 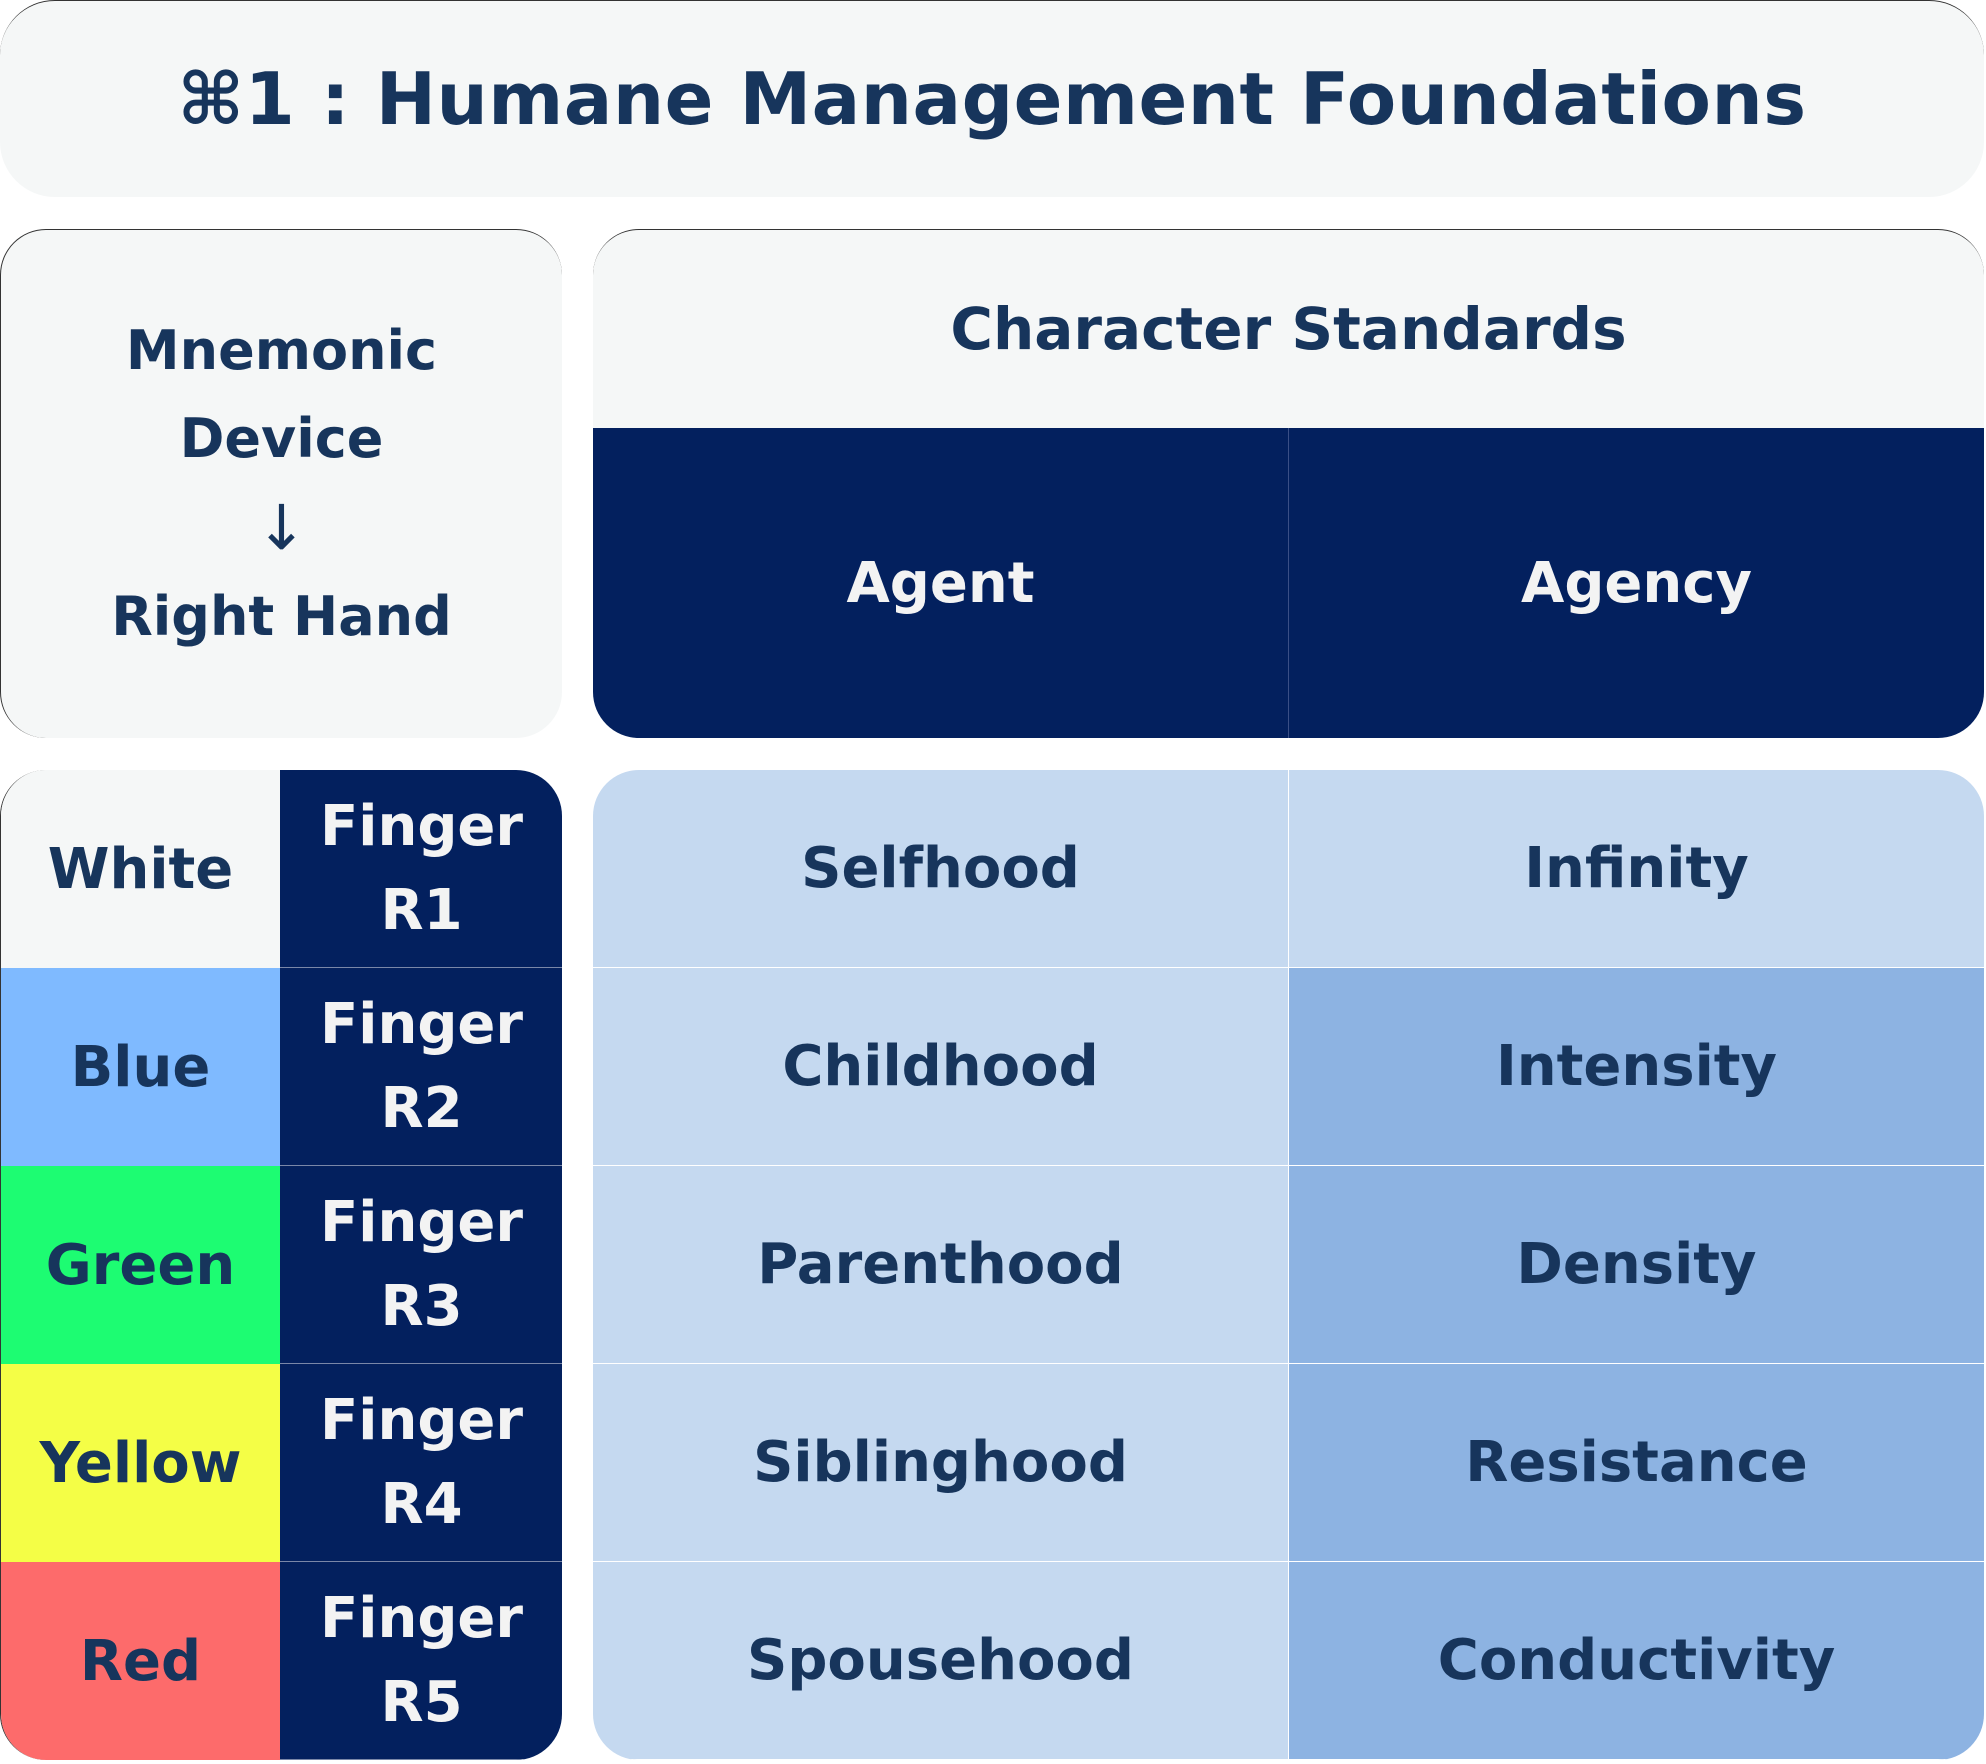 What do you see at coordinates (941, 1463) in the screenshot?
I see `agent-cell: Siblinghood` at bounding box center [941, 1463].